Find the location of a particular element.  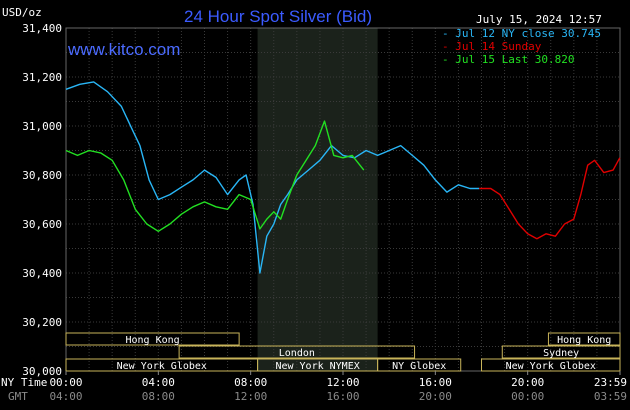

x-tick-label-gmt: 03:59 is located at coordinates (610, 396).